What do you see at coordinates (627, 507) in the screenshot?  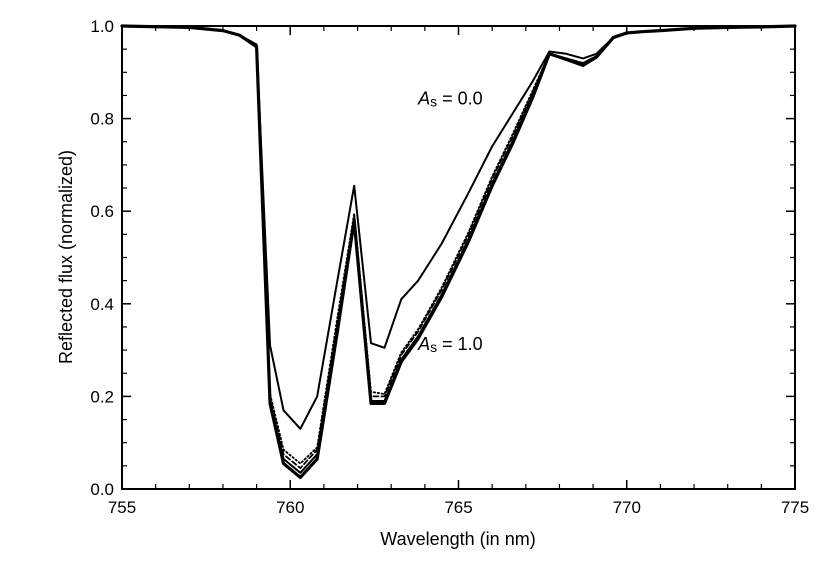 I see `x-tick-label: 770` at bounding box center [627, 507].